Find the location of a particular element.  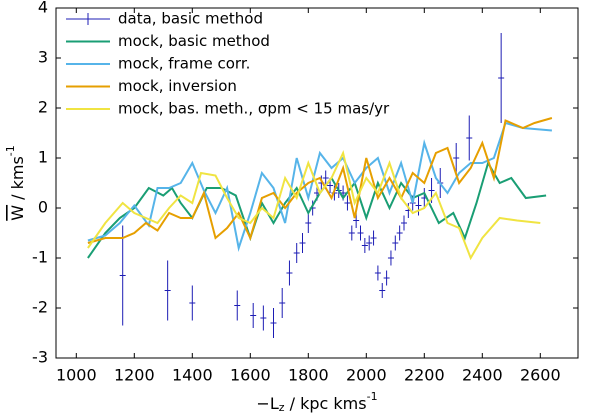

x-axis-label: −Lz / kpc kms-1 is located at coordinates (316, 402).